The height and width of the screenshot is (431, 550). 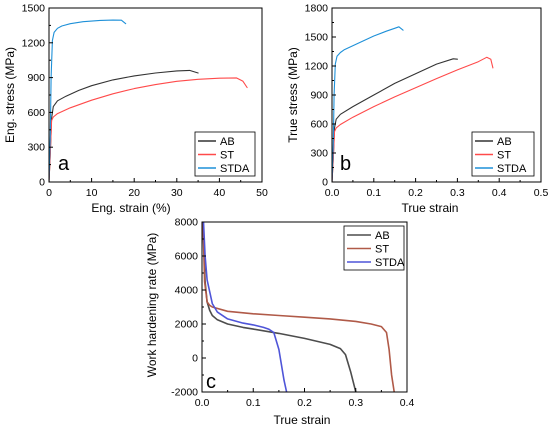 I want to click on x-tick-label: 20, so click(x=134, y=193).